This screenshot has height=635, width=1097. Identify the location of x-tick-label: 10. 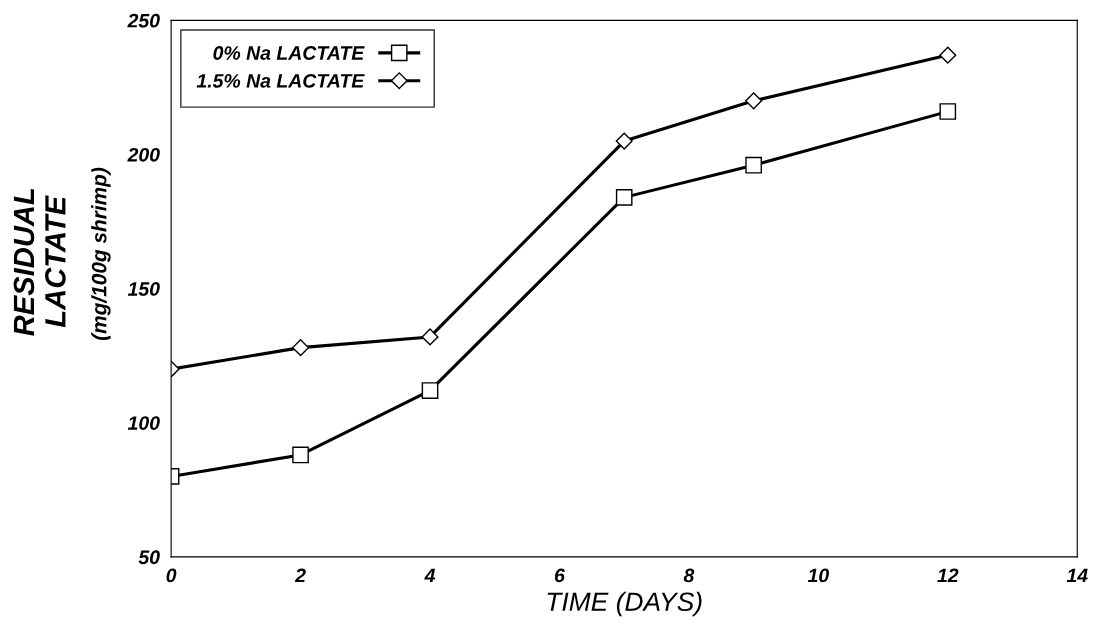
(818, 575).